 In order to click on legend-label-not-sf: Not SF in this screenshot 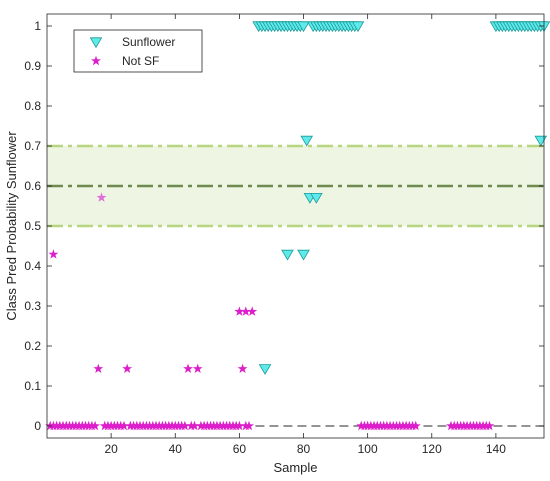, I will do `click(140, 61)`.